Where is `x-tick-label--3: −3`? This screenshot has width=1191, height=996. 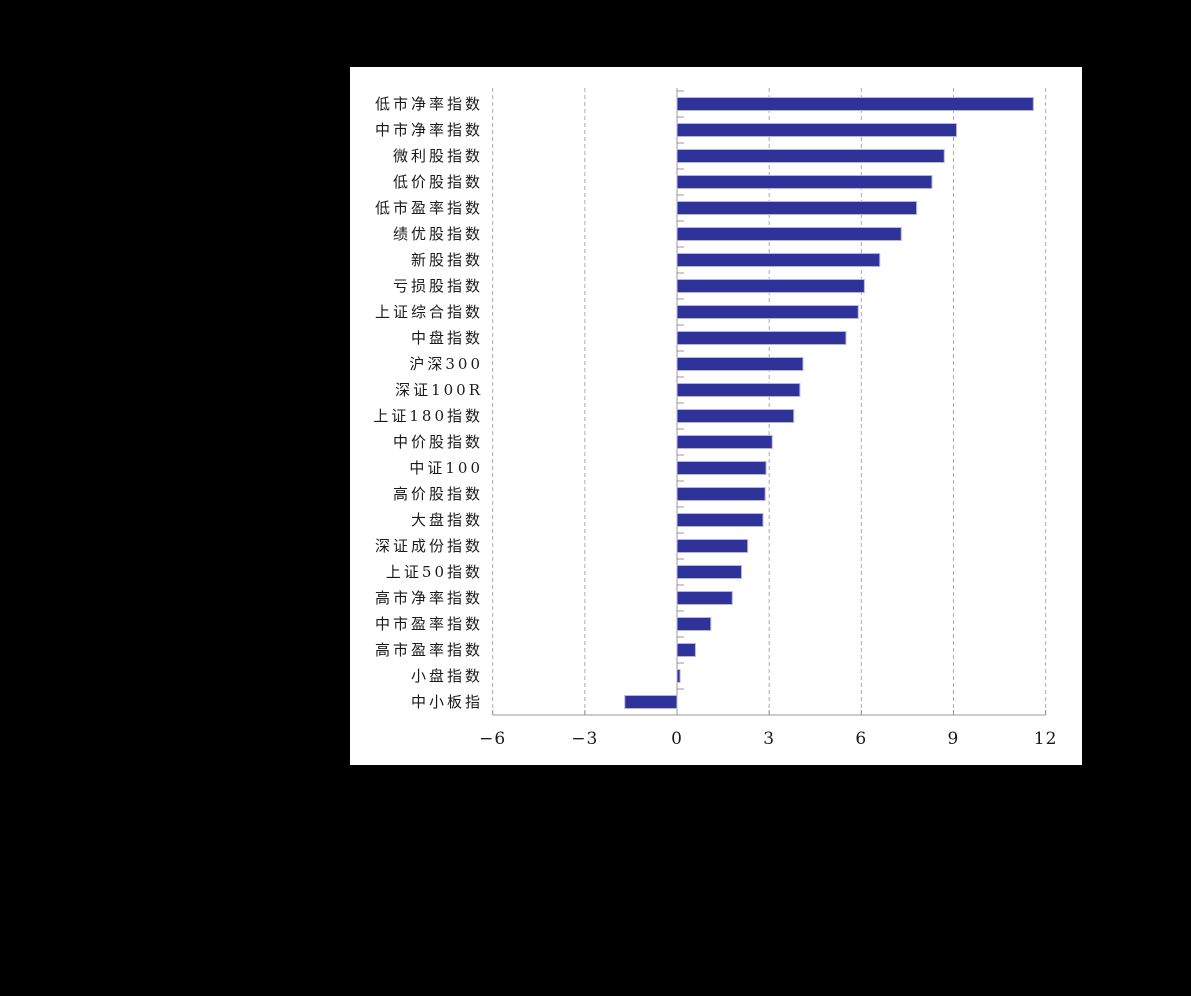 x-tick-label--3: −3 is located at coordinates (585, 739).